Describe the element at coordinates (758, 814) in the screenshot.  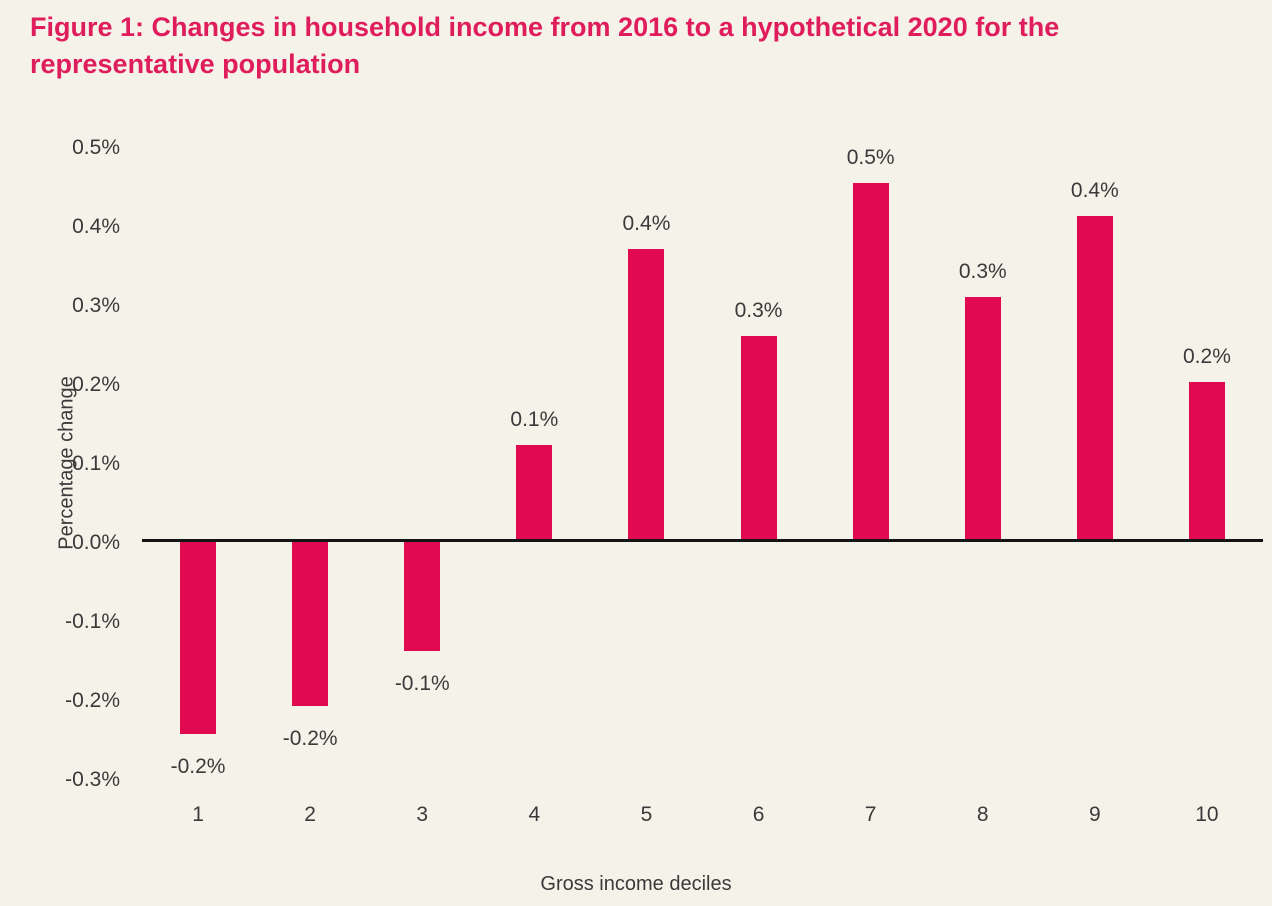
I see `x-axis-tick-label: 6` at that location.